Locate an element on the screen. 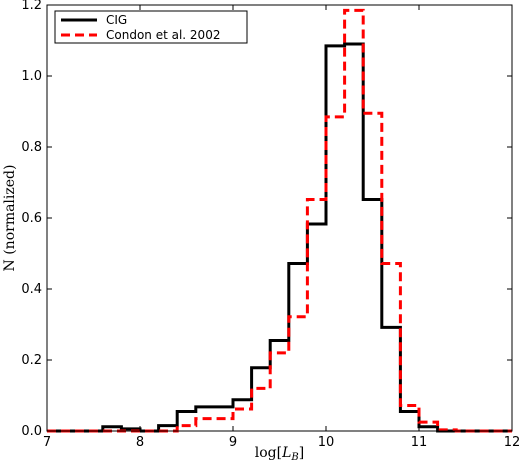 This screenshot has width=522, height=464. y-tick-label: 0.0 is located at coordinates (31, 431).